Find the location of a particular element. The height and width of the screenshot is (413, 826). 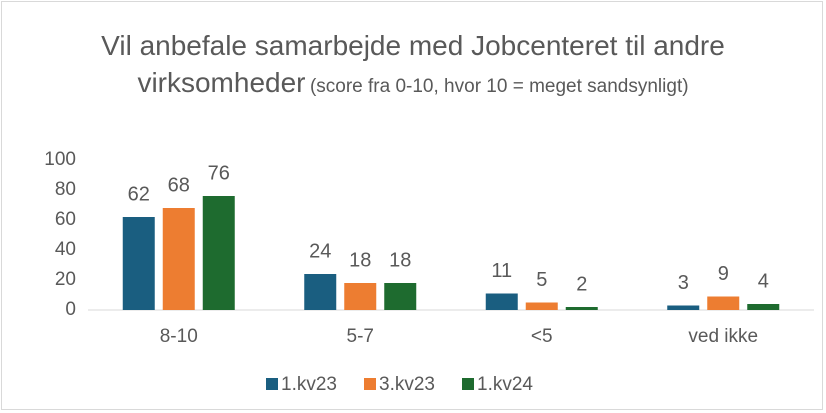

data-label: 2 is located at coordinates (581, 284).